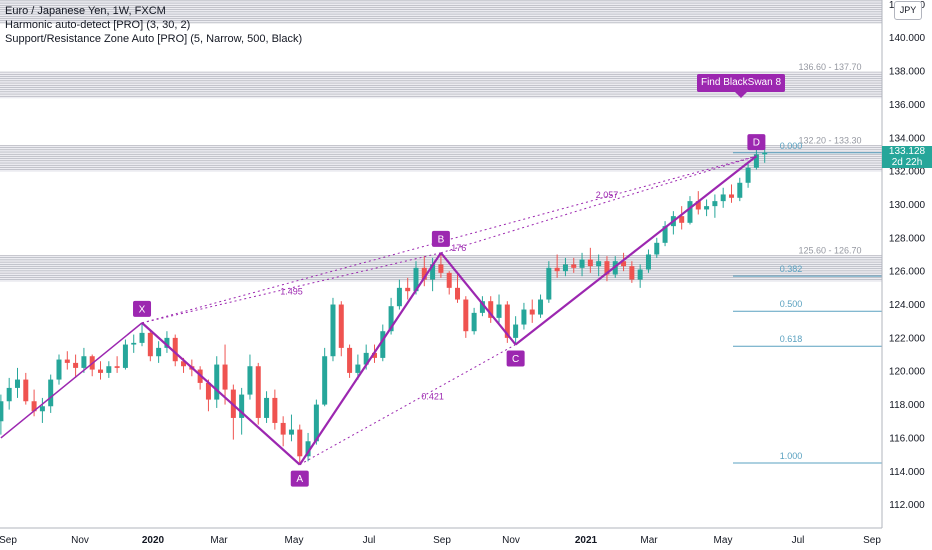  Describe the element at coordinates (791, 304) in the screenshot. I see `fib-label-2: 0.500` at that location.